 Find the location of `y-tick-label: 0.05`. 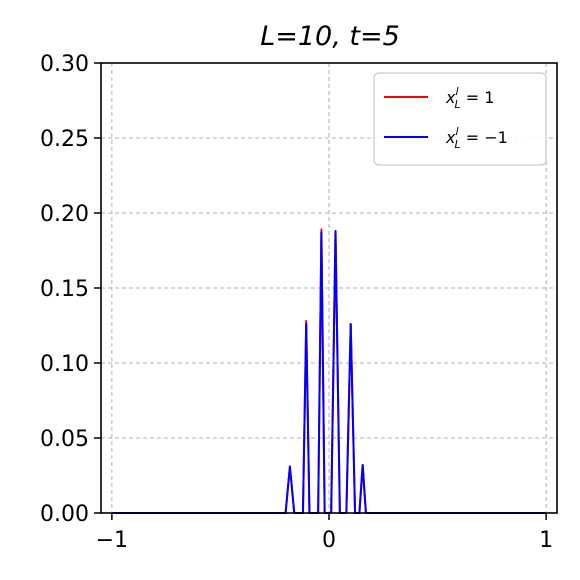

y-tick-label: 0.05 is located at coordinates (64, 439).